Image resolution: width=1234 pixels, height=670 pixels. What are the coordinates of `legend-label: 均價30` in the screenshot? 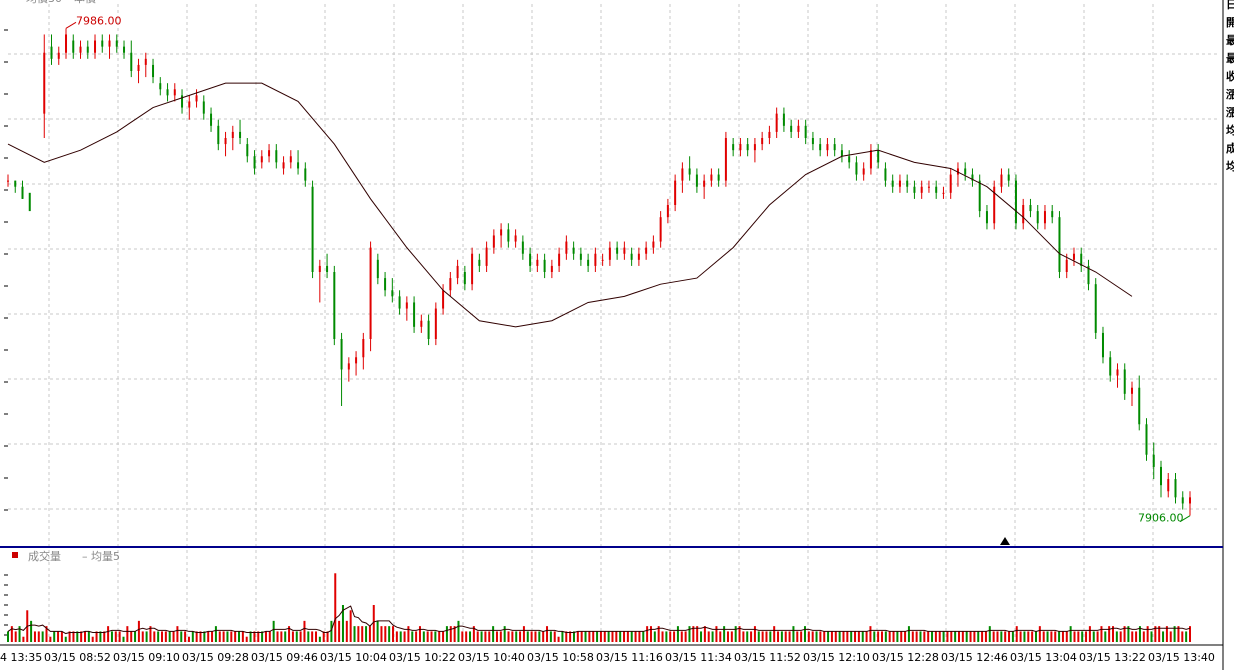 It's located at (44, 2).